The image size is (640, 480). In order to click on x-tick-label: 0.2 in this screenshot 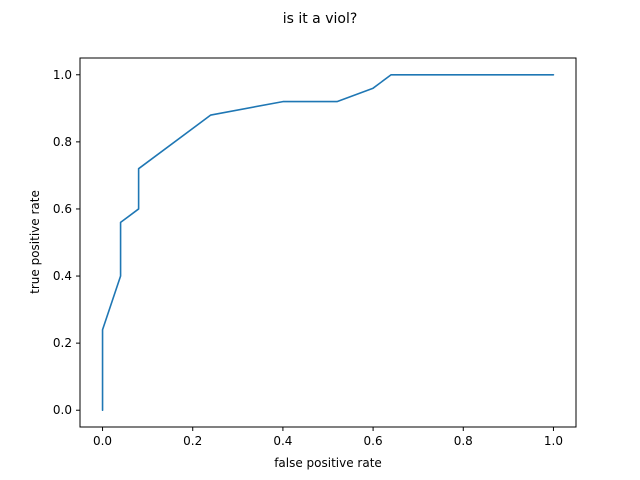, I will do `click(192, 441)`.